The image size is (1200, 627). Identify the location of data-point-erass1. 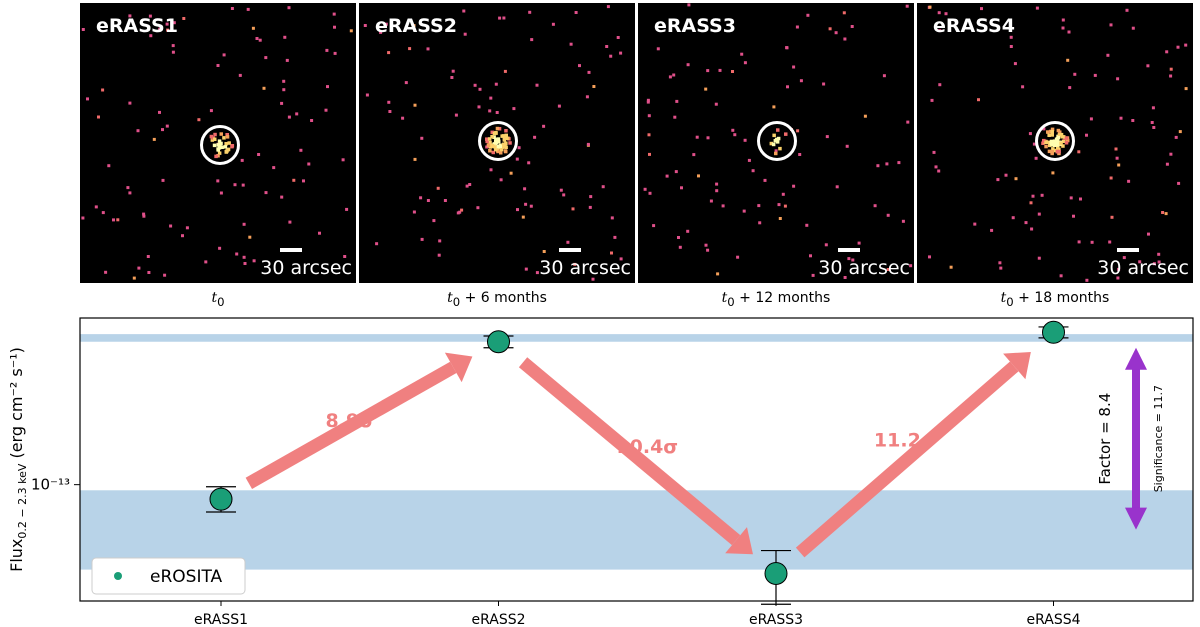
(221, 499).